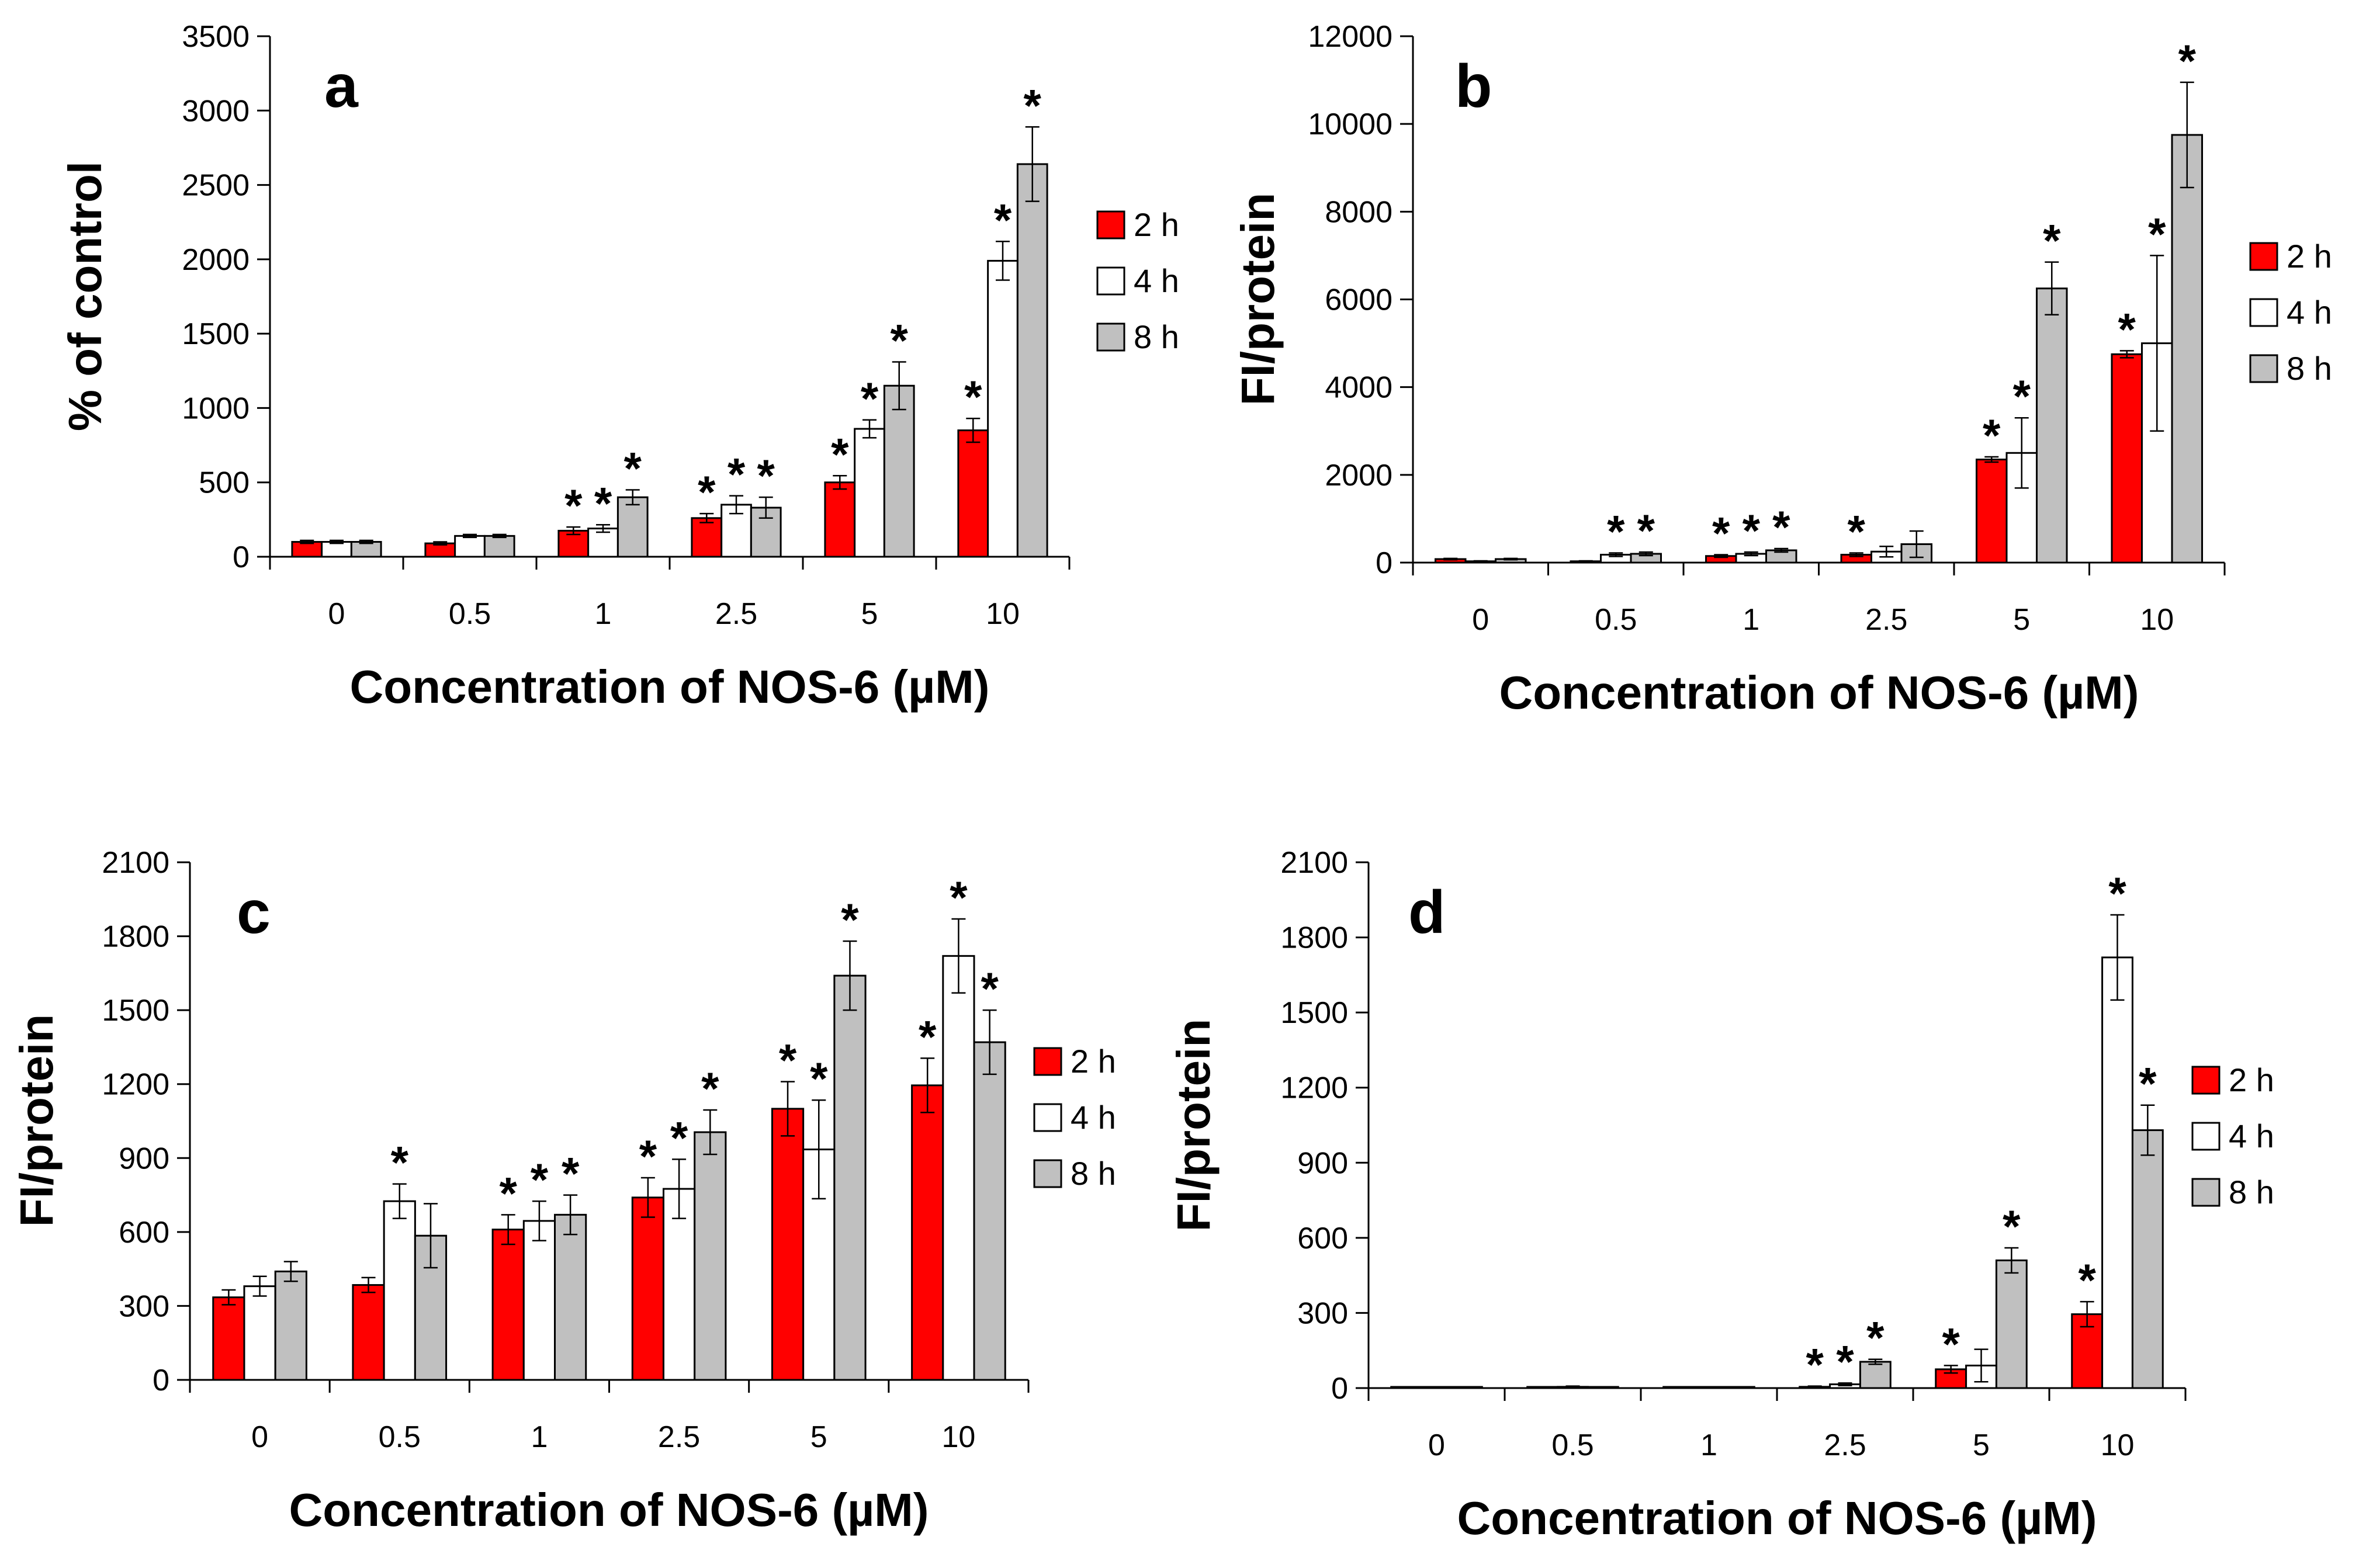 The height and width of the screenshot is (1568, 2359). I want to click on panel-letter: d, so click(1427, 912).